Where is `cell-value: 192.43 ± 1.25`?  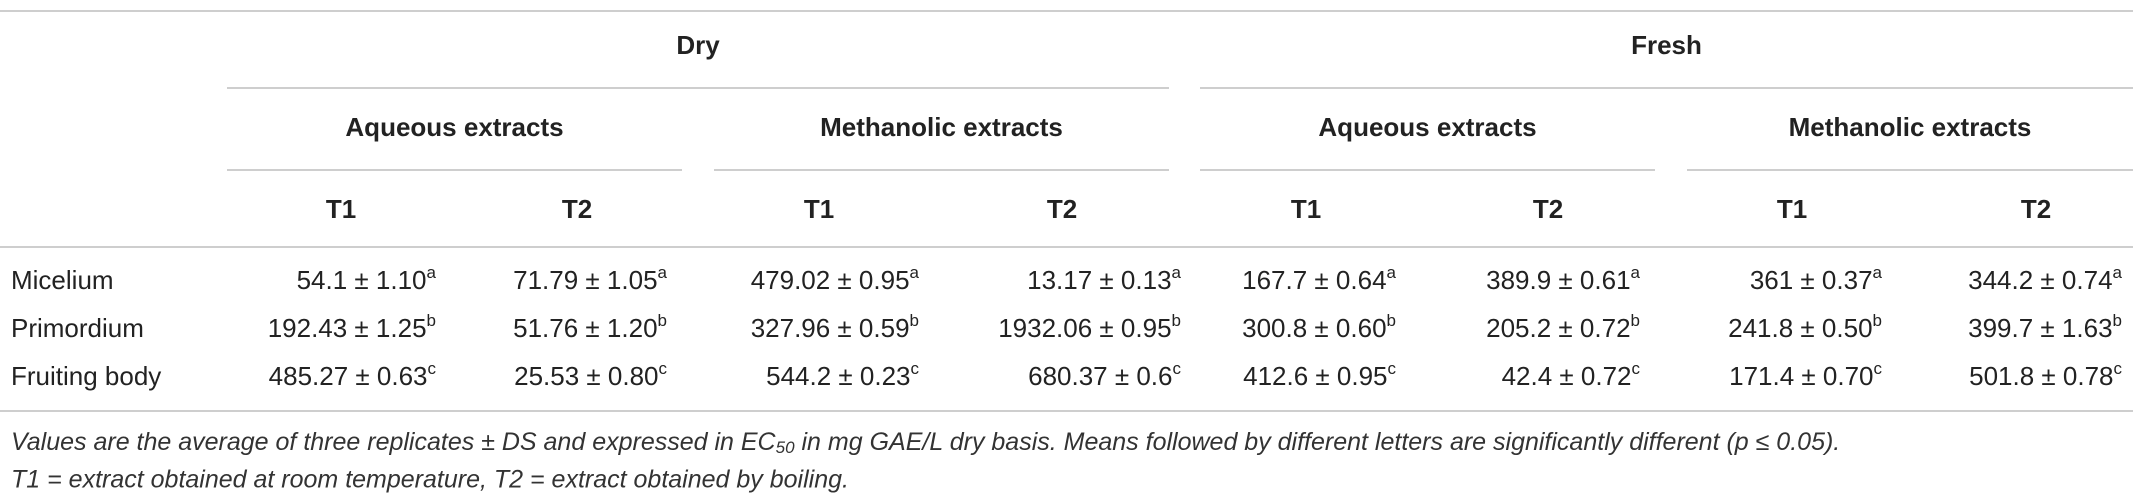 cell-value: 192.43 ± 1.25 is located at coordinates (347, 328).